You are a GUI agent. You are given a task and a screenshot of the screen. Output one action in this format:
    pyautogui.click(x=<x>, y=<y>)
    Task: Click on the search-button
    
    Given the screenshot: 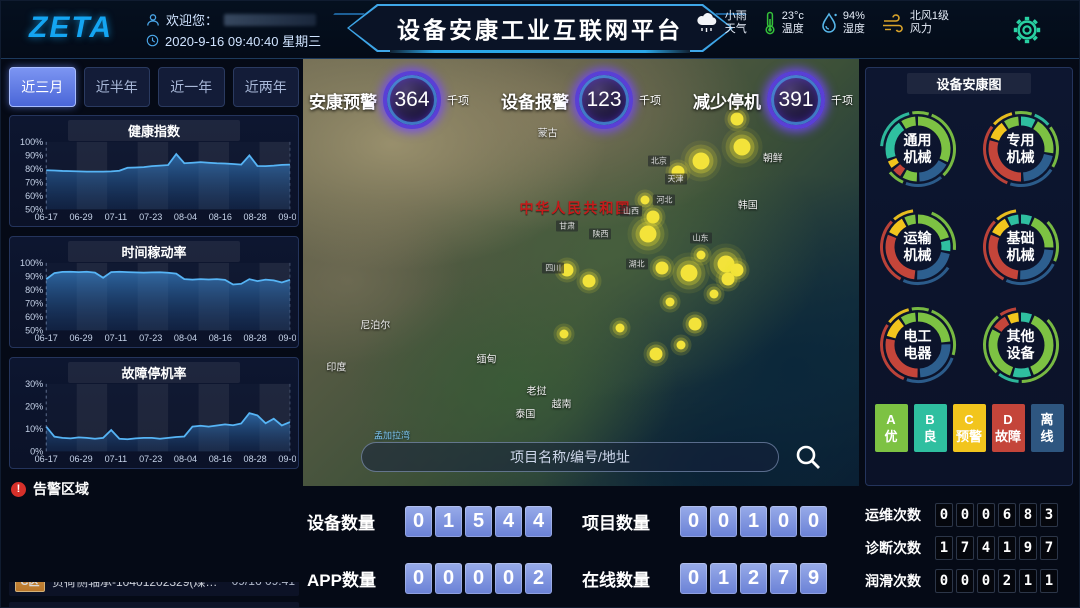 What is the action you would take?
    pyautogui.click(x=809, y=458)
    